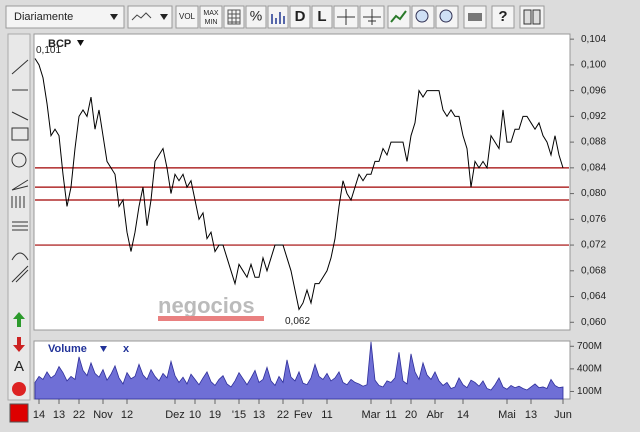  I want to click on tool-icons, so click(20, 231).